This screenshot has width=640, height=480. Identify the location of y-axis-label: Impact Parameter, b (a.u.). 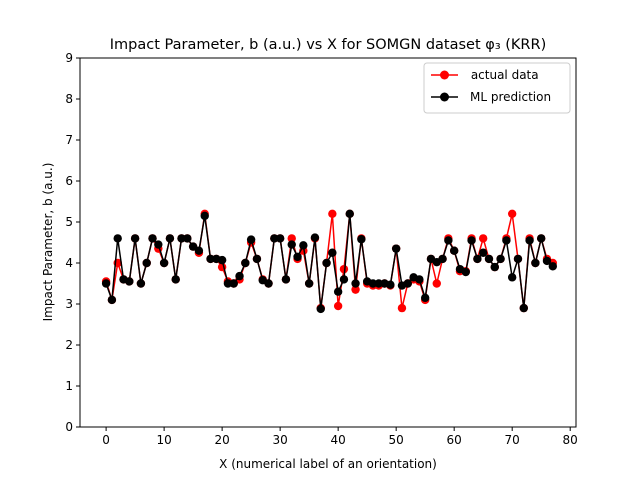
(48, 242).